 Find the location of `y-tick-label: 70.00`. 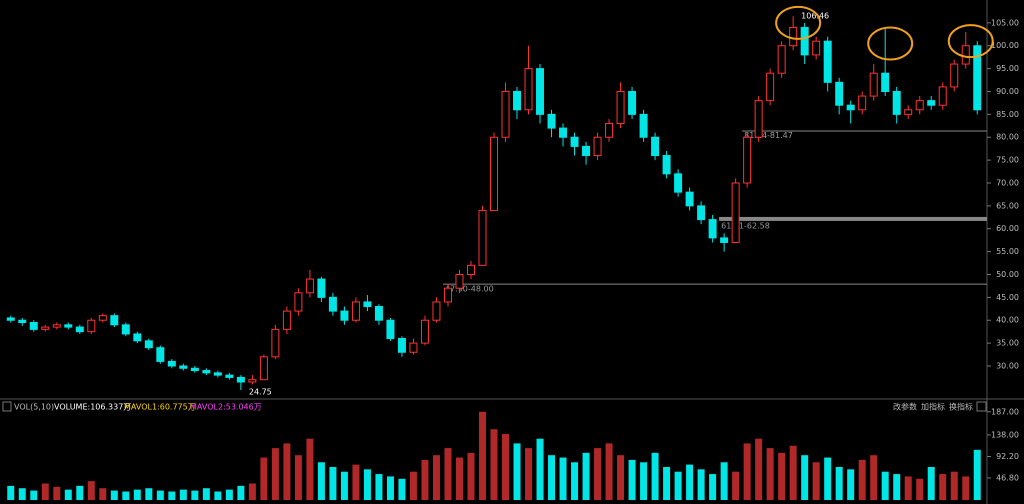

y-tick-label: 70.00 is located at coordinates (1007, 182).